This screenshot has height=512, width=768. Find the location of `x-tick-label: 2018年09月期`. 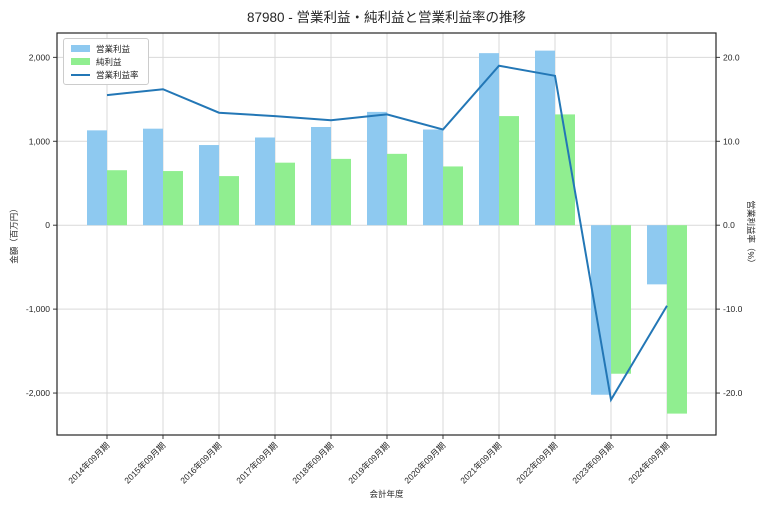

x-tick-label: 2018年09月期 is located at coordinates (312, 462).